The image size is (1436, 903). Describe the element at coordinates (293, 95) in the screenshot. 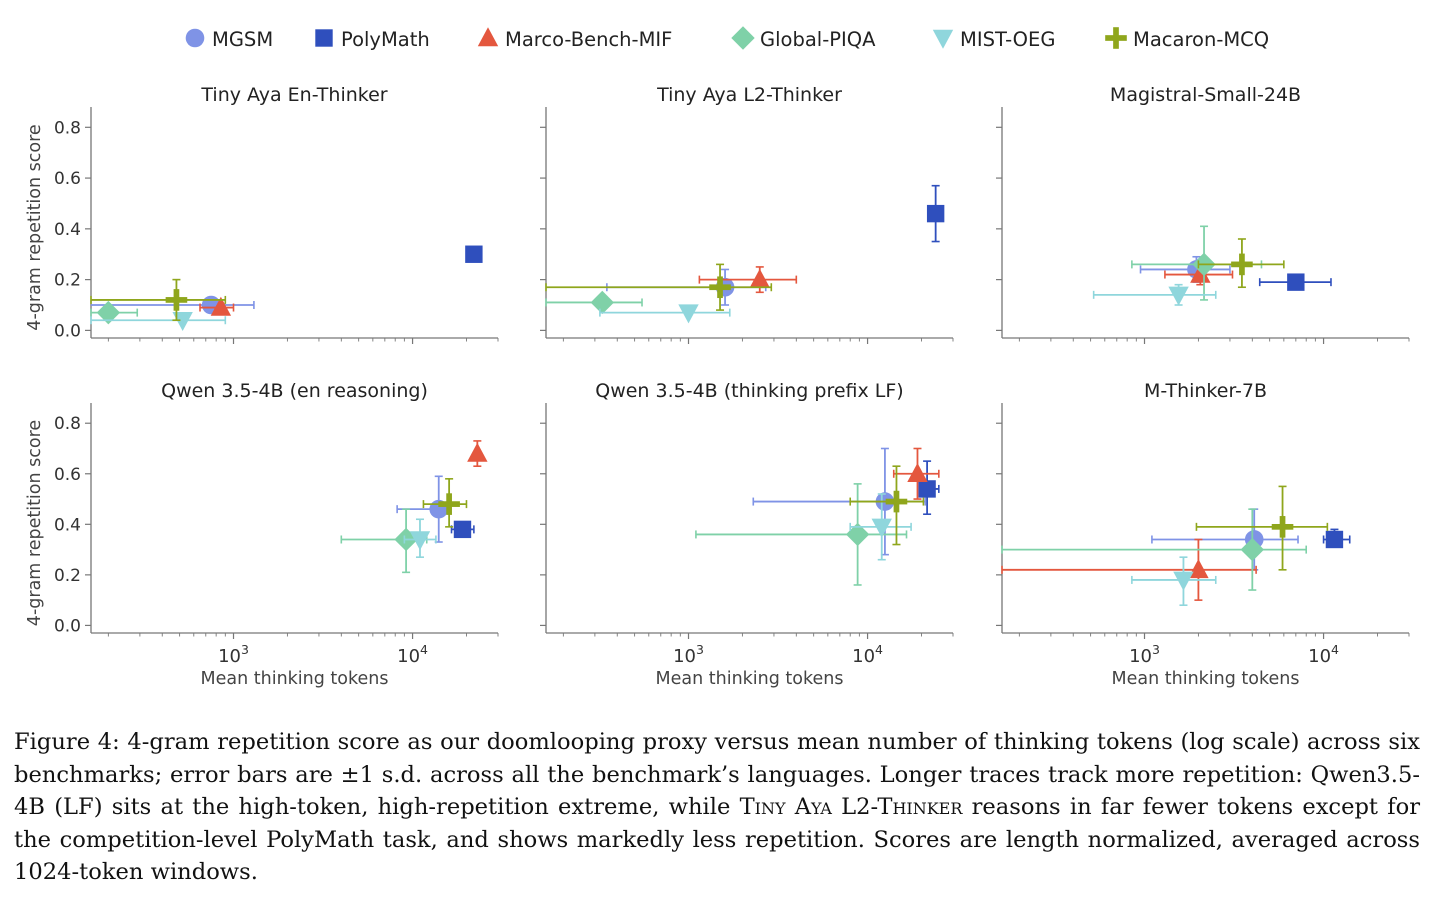

I see `panel-title: Tiny Aya En-Thinker` at that location.